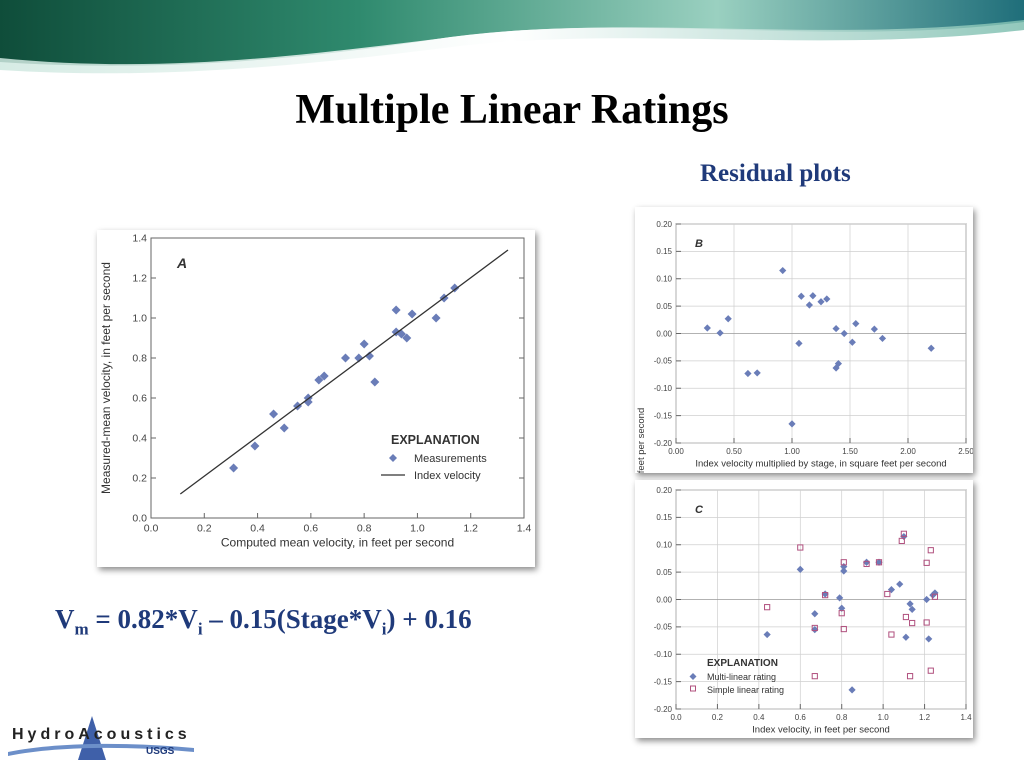  What do you see at coordinates (801, 717) in the screenshot?
I see `x-tick-label: 0.6` at bounding box center [801, 717].